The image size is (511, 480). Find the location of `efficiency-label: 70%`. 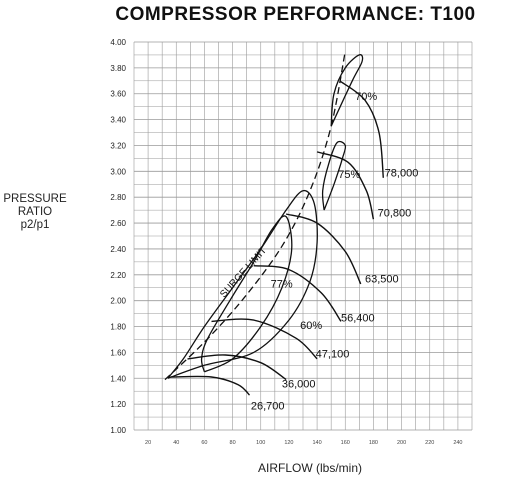

efficiency-label: 70% is located at coordinates (366, 97).